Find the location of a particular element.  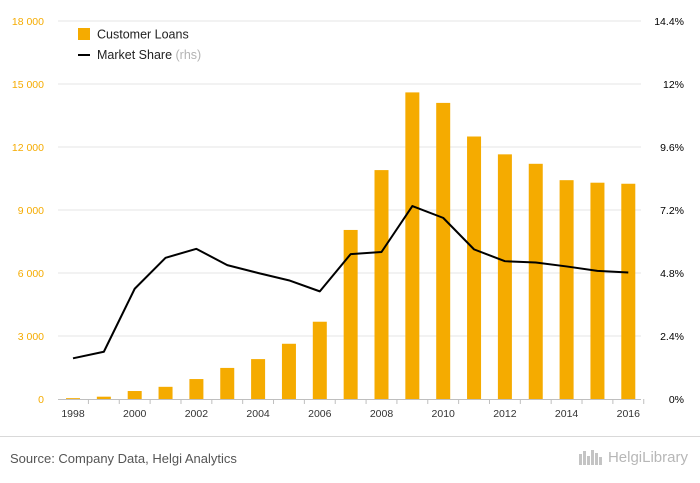

legend-swatch-customer-loans is located at coordinates (84, 34).